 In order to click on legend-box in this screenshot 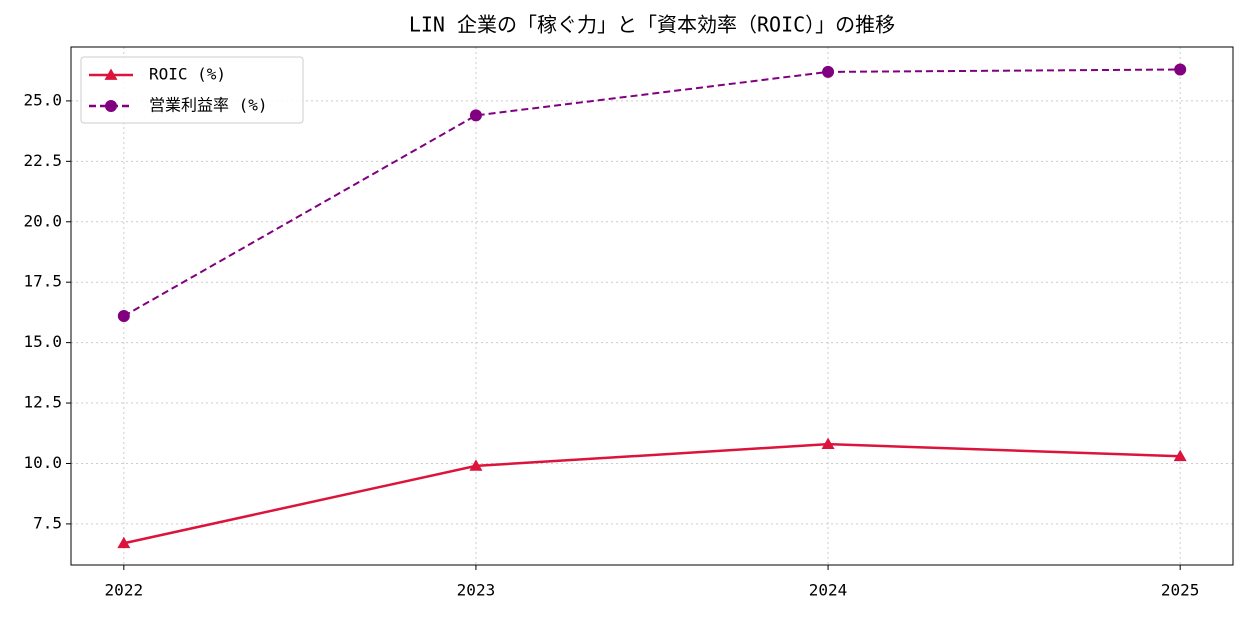, I will do `click(192, 90)`.